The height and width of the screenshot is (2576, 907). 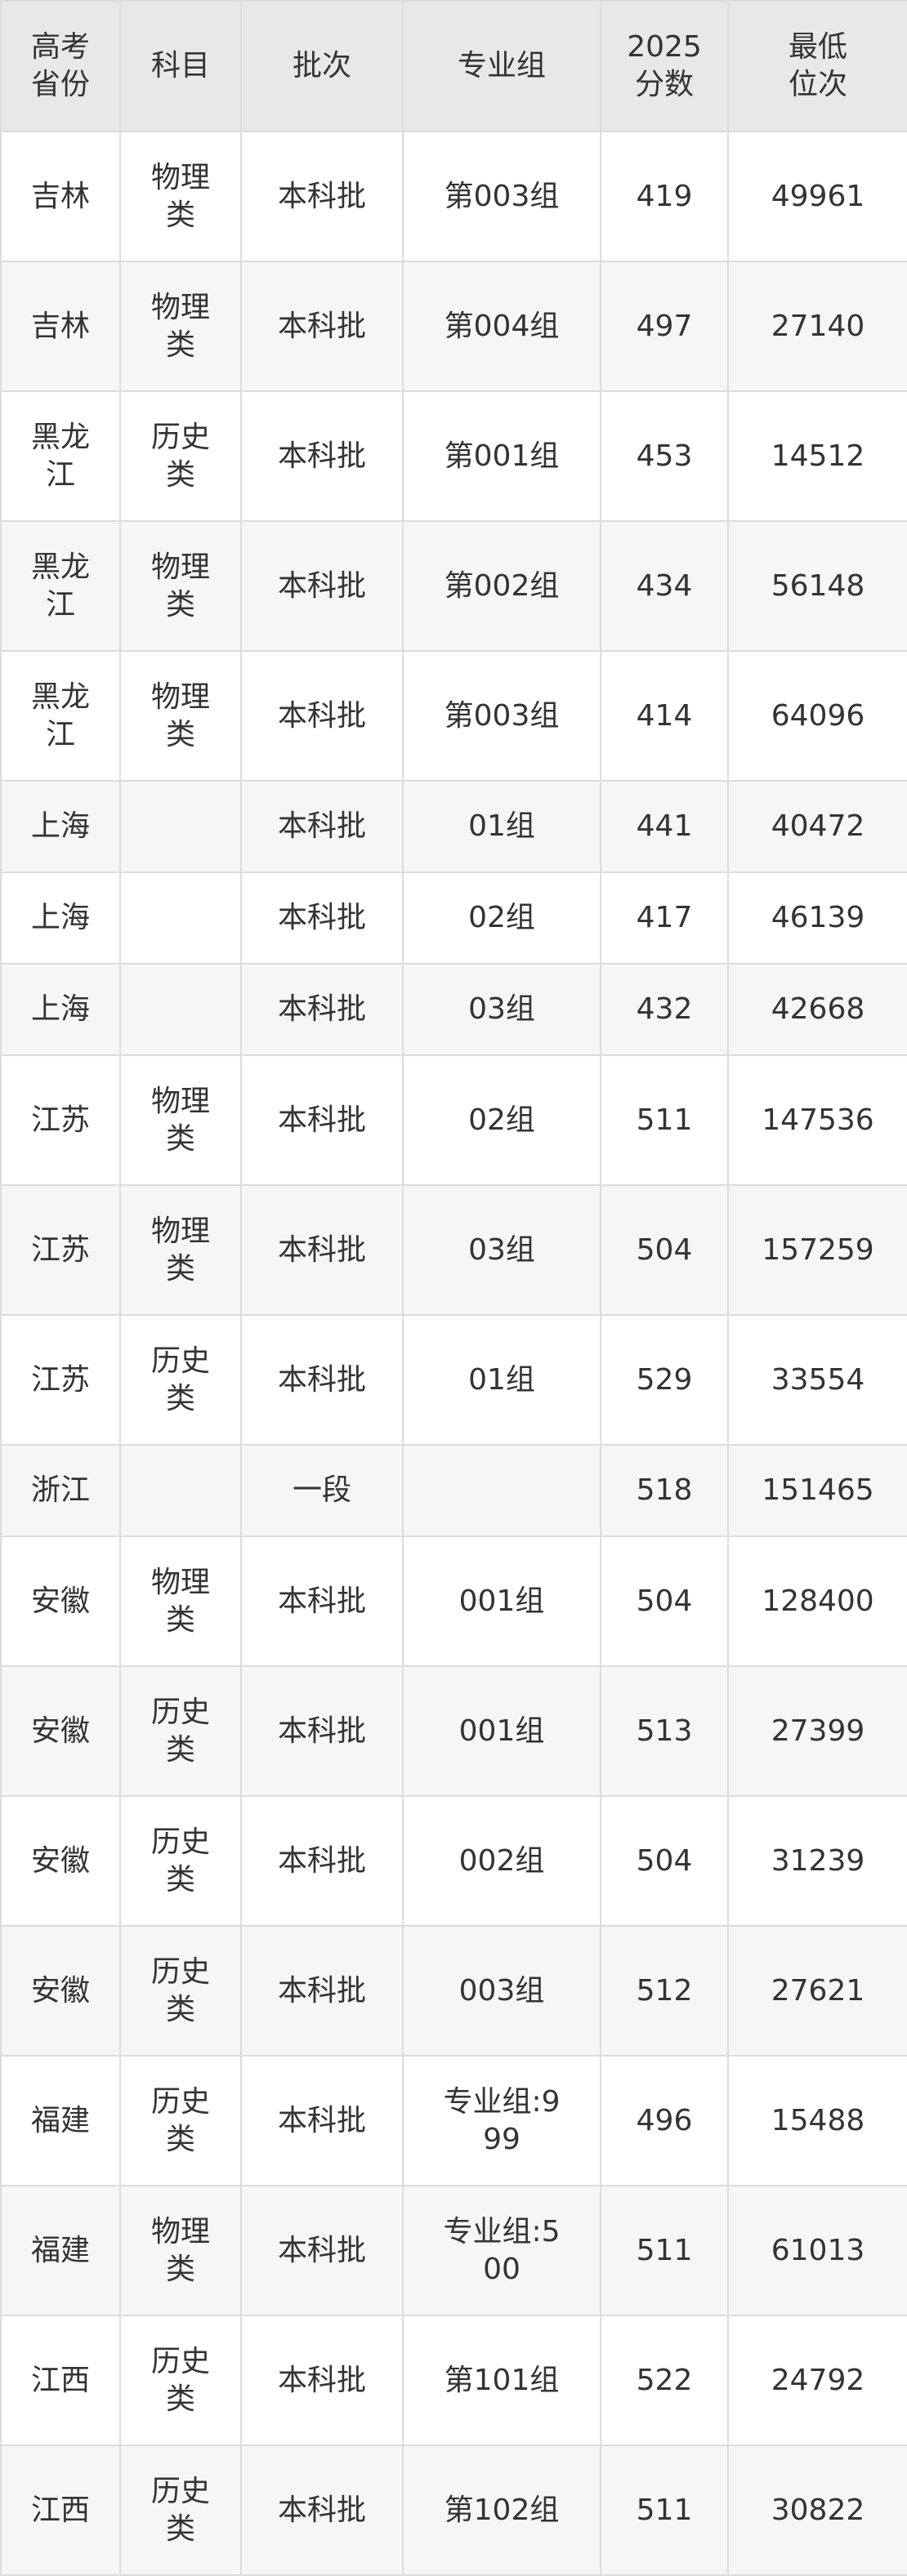 I want to click on column-header-subject: 科目, so click(x=180, y=66).